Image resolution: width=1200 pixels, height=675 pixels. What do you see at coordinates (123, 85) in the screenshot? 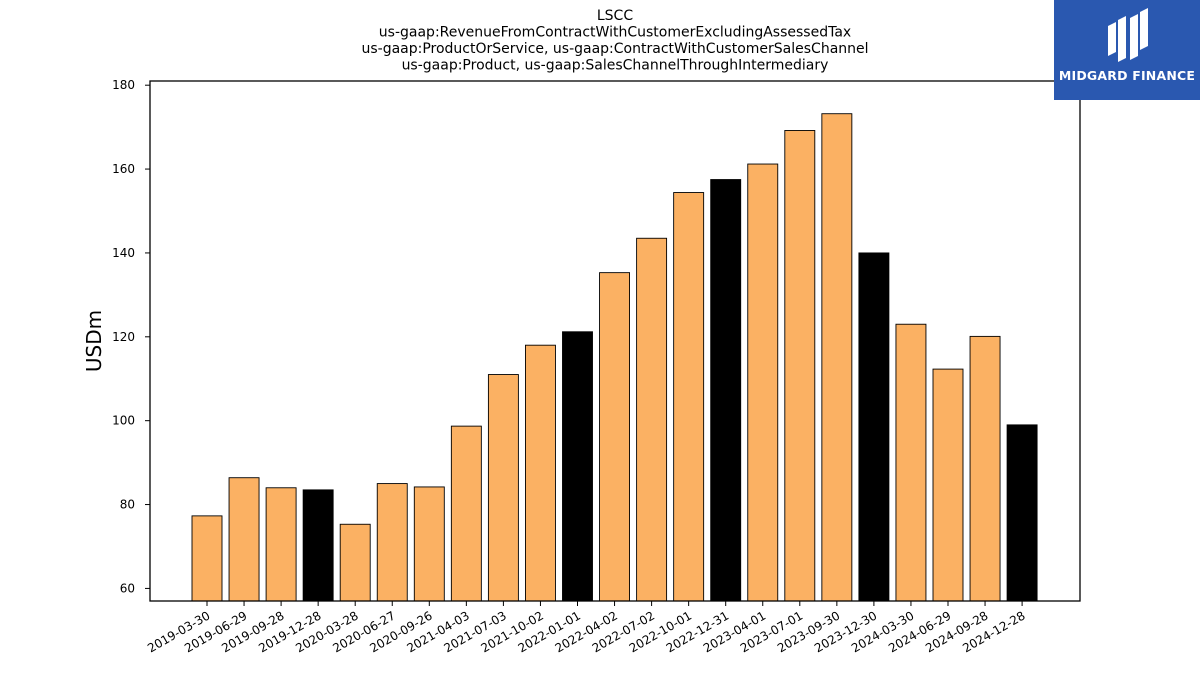
I see `y-tick-label: 180` at bounding box center [123, 85].